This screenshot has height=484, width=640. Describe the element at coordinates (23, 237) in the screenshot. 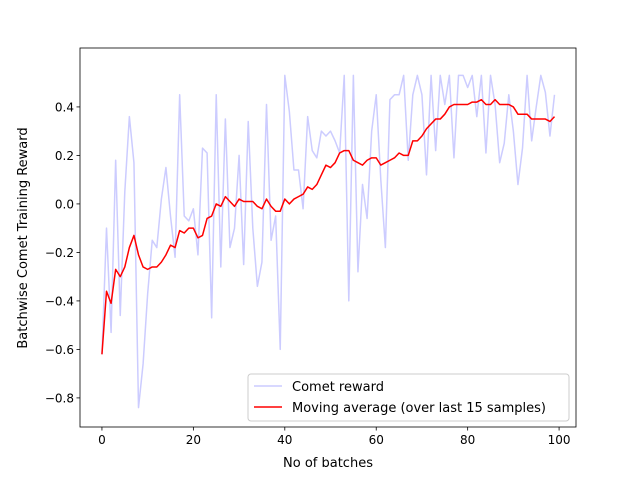

I see `y-axis-label: Batchwise Comet Training Reward` at that location.